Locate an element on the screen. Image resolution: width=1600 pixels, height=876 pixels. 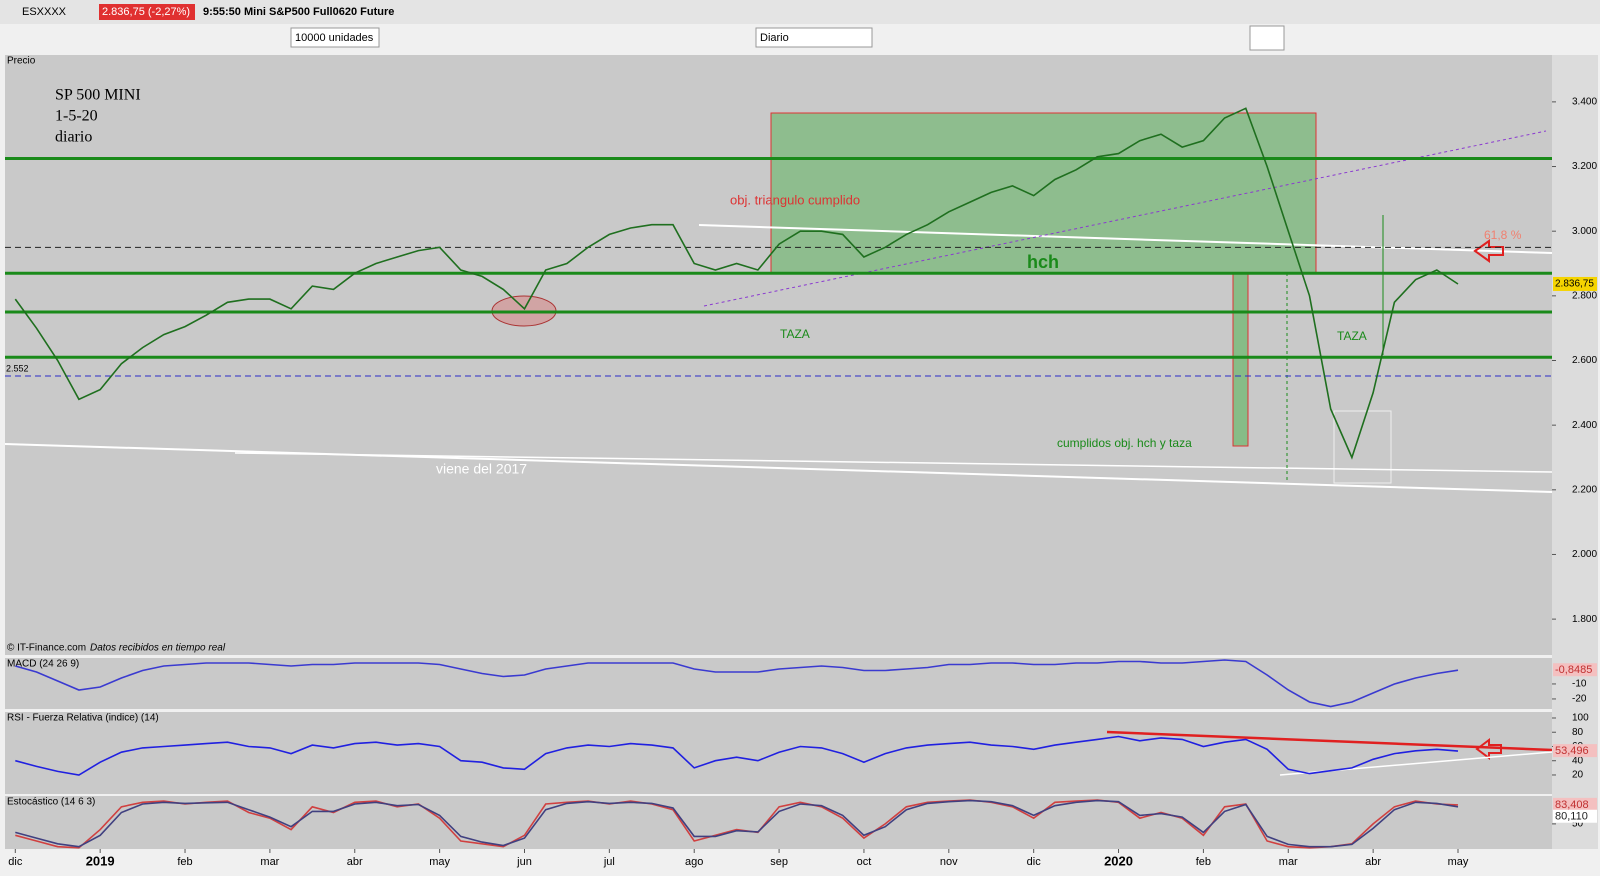
quote: 2.836,75 (-2,27%) is located at coordinates (146, 12).